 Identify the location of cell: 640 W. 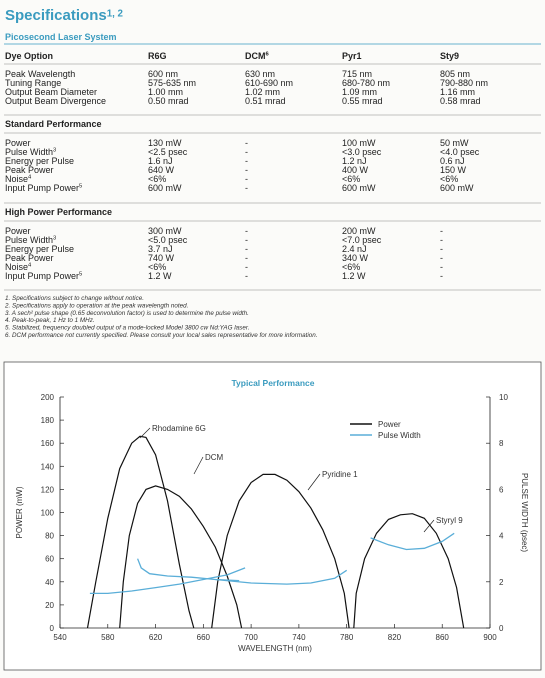
(161, 170).